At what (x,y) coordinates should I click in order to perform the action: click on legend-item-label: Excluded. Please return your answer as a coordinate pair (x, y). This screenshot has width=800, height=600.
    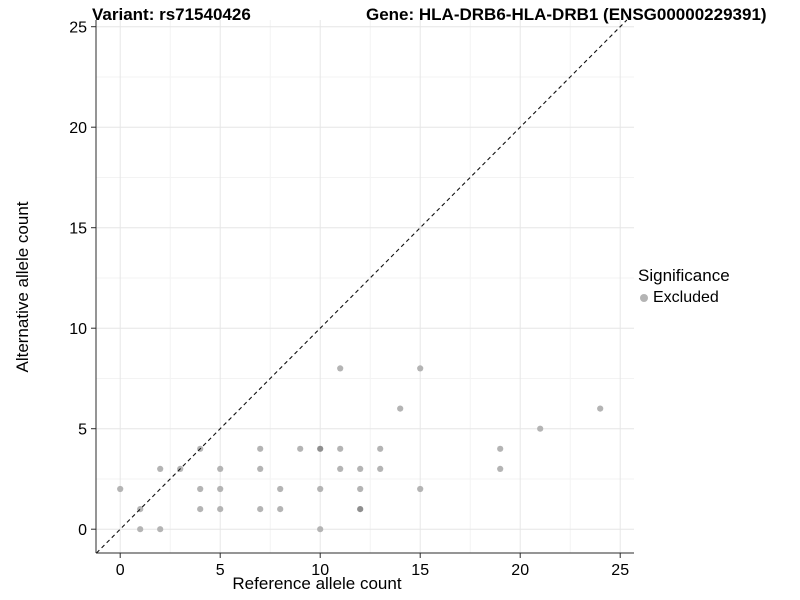
    Looking at the image, I should click on (686, 297).